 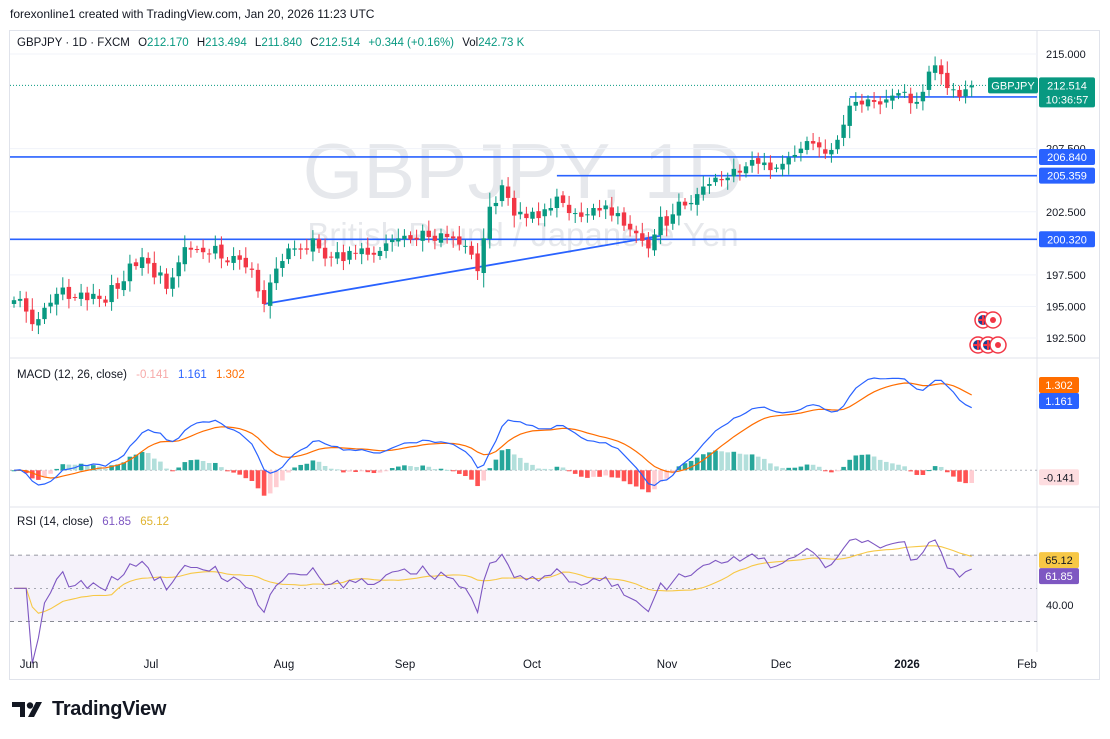 What do you see at coordinates (993, 320) in the screenshot?
I see `jp-flag-icon` at bounding box center [993, 320].